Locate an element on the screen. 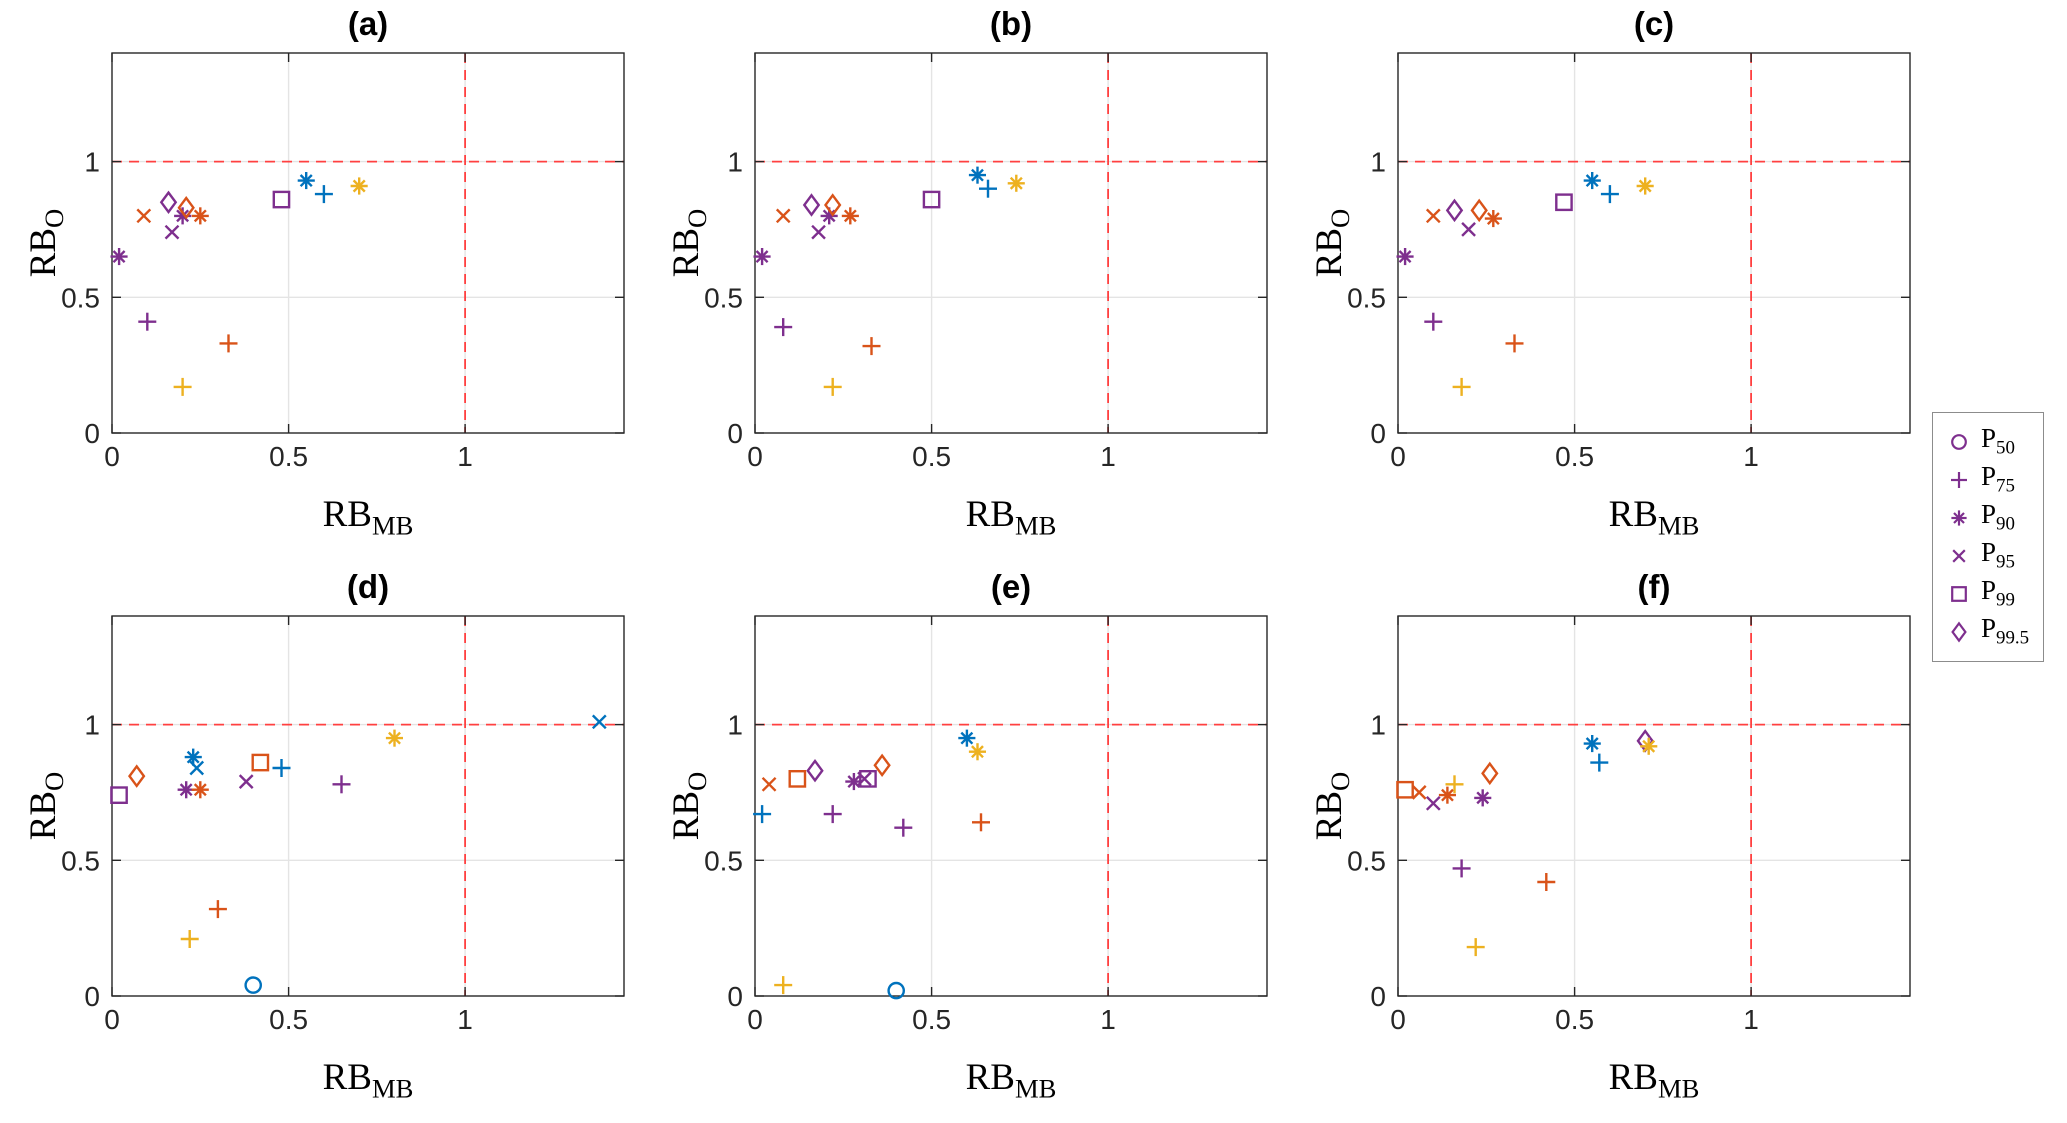  data-point-circle is located at coordinates (253, 985).